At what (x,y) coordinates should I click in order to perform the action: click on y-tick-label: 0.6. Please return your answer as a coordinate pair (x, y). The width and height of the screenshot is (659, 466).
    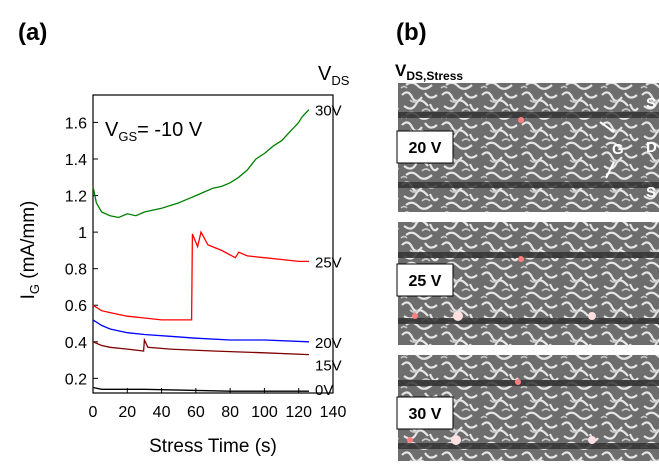
    Looking at the image, I should click on (76, 306).